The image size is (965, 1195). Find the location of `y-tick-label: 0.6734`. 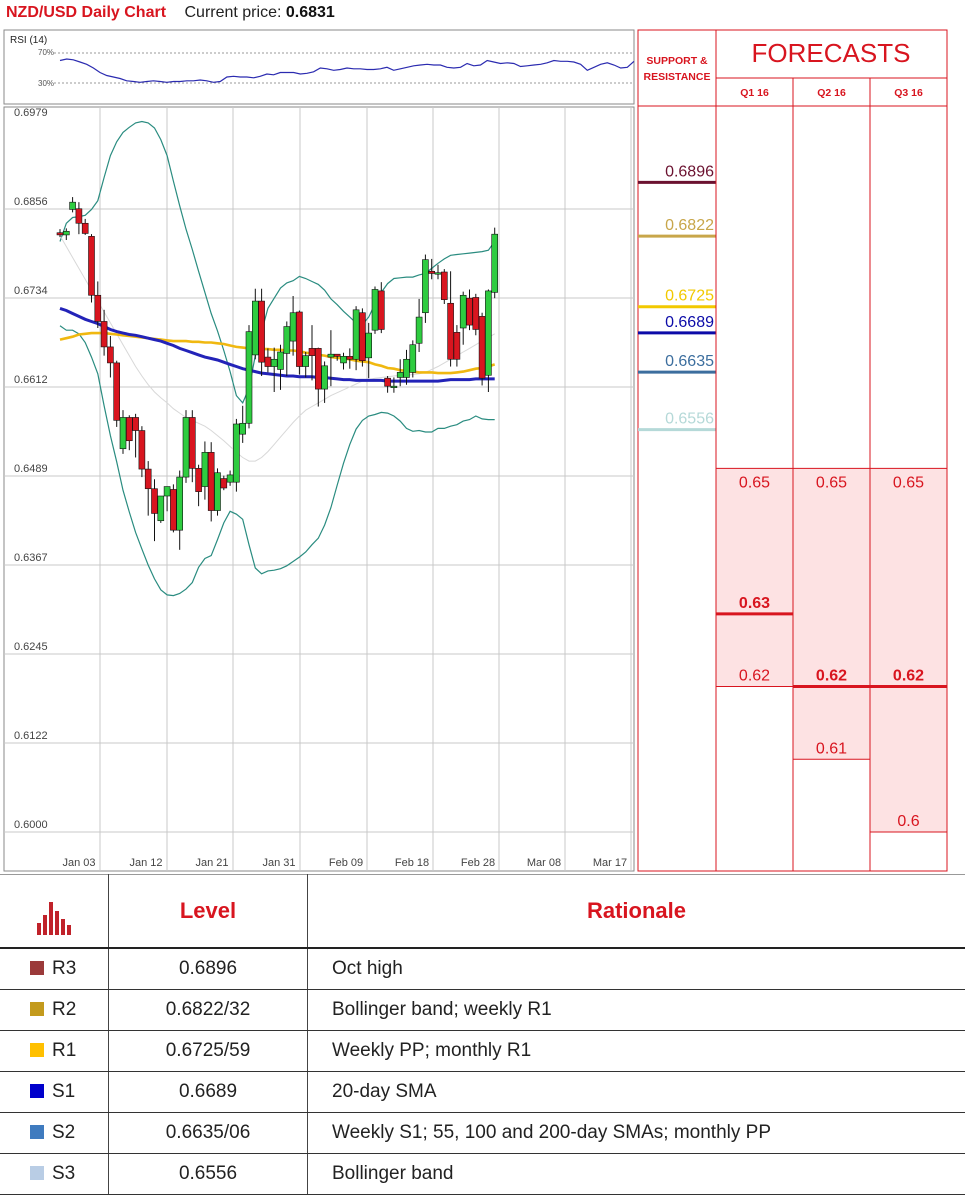

y-tick-label: 0.6734 is located at coordinates (31, 291).